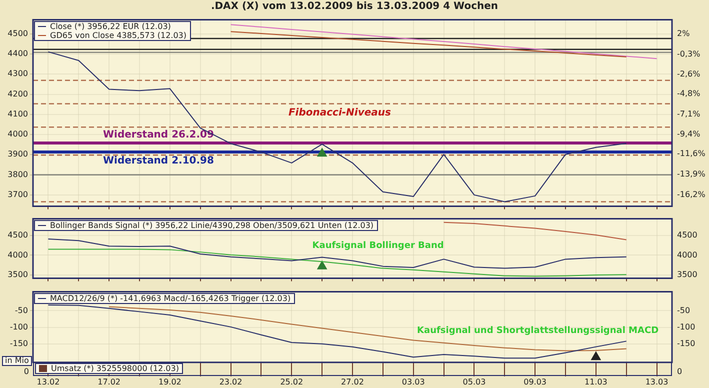 The image size is (709, 388). I want to click on y2-tick-label: -9,4%, so click(689, 134).